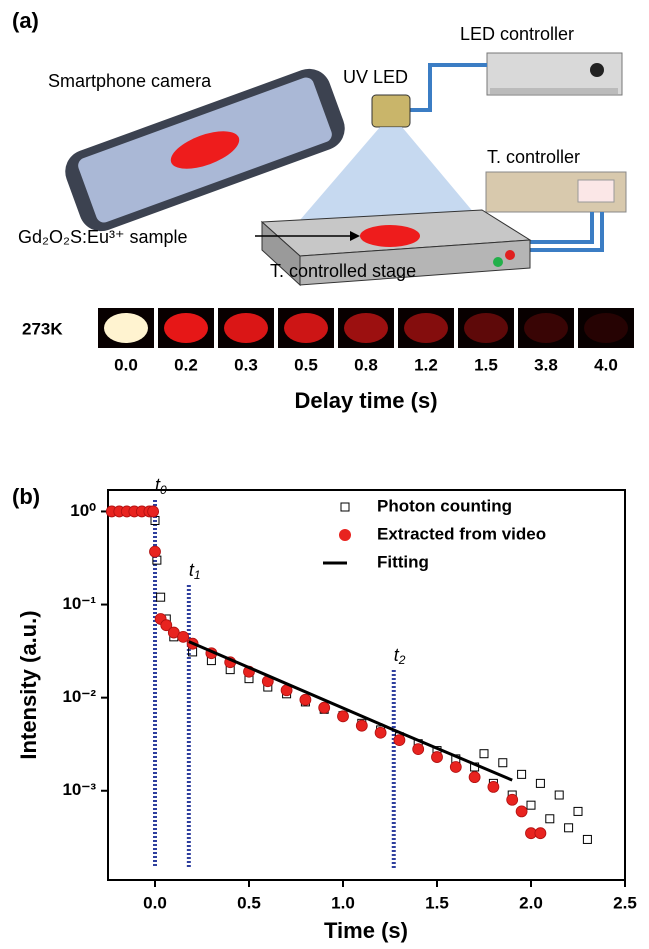  What do you see at coordinates (366, 364) in the screenshot?
I see `delay-label: 0.8` at bounding box center [366, 364].